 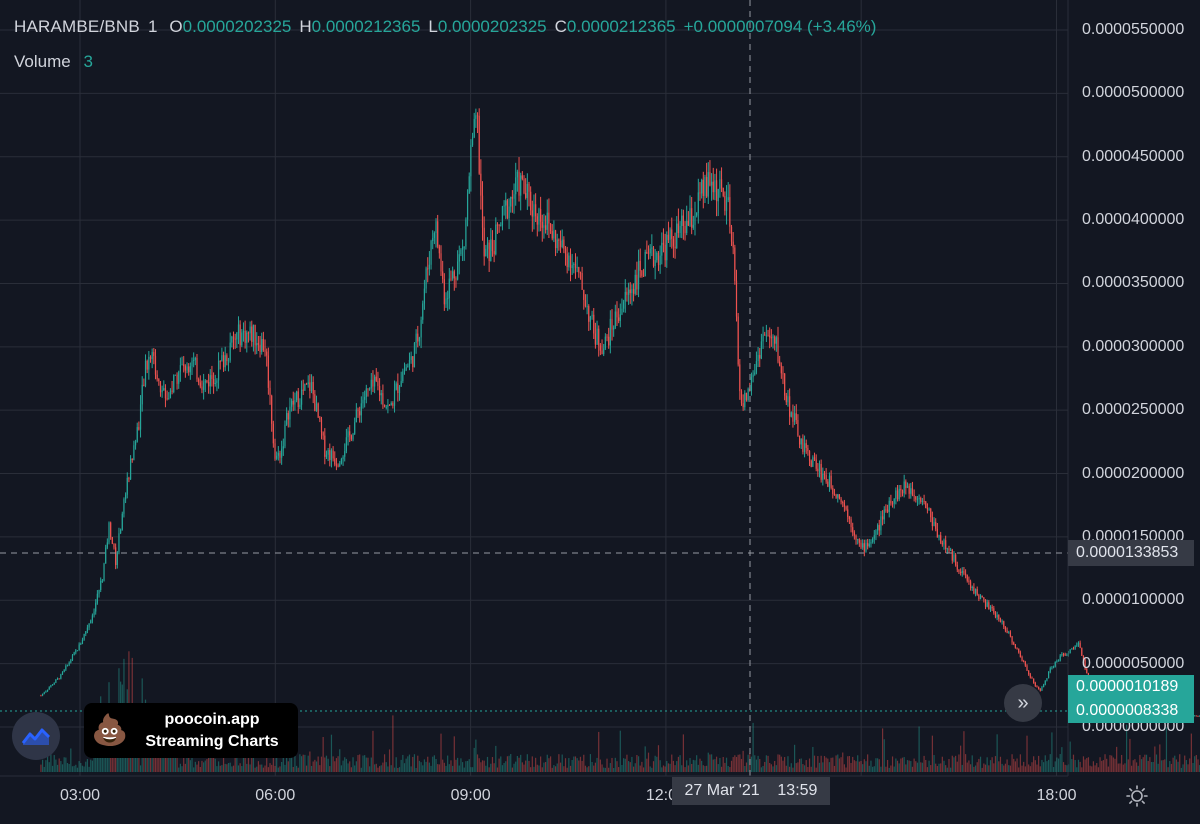 What do you see at coordinates (42, 61) in the screenshot?
I see `volume-label: Volume` at bounding box center [42, 61].